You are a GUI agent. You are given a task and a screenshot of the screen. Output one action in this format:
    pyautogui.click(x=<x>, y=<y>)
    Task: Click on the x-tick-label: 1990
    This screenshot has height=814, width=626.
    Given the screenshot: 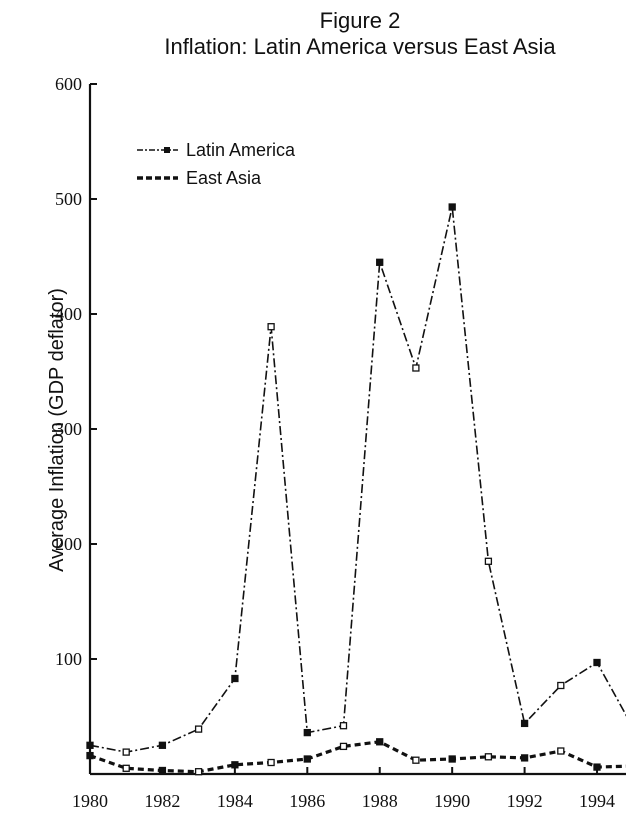 What is the action you would take?
    pyautogui.click(x=452, y=801)
    